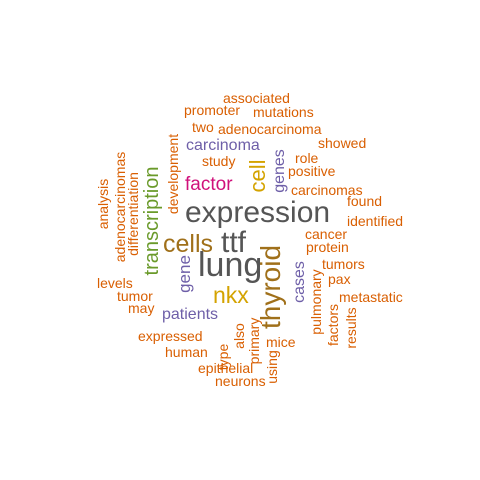 This screenshot has height=480, width=480. Describe the element at coordinates (230, 265) in the screenshot. I see `word-lung: lung` at that location.